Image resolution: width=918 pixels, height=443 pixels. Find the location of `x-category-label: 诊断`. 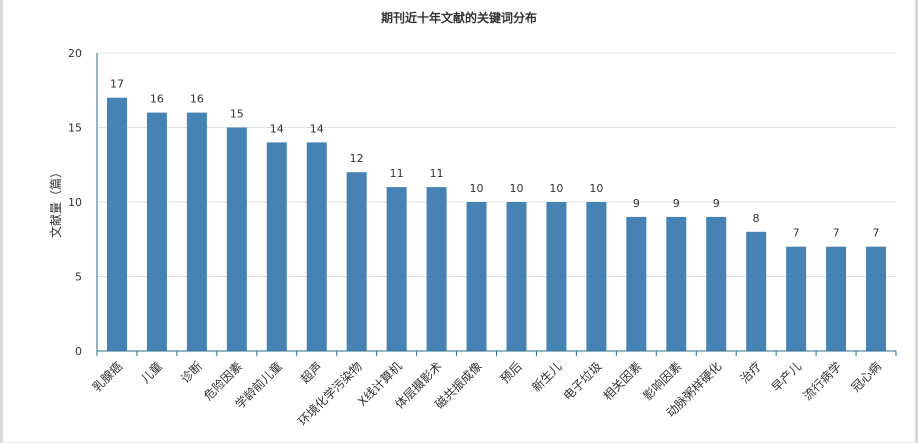

x-category-label: 诊断 is located at coordinates (191, 373).